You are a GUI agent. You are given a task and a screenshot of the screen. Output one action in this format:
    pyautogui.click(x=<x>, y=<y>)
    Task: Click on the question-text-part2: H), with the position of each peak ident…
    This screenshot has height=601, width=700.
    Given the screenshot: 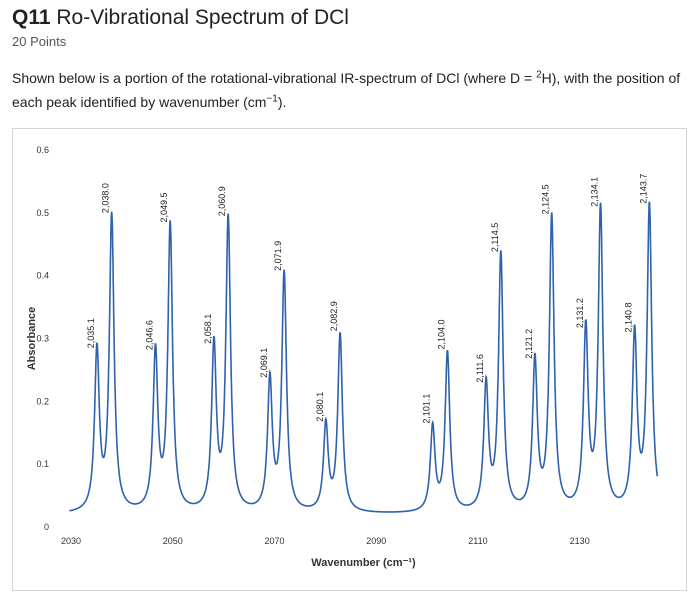 What is the action you would take?
    pyautogui.click(x=346, y=90)
    